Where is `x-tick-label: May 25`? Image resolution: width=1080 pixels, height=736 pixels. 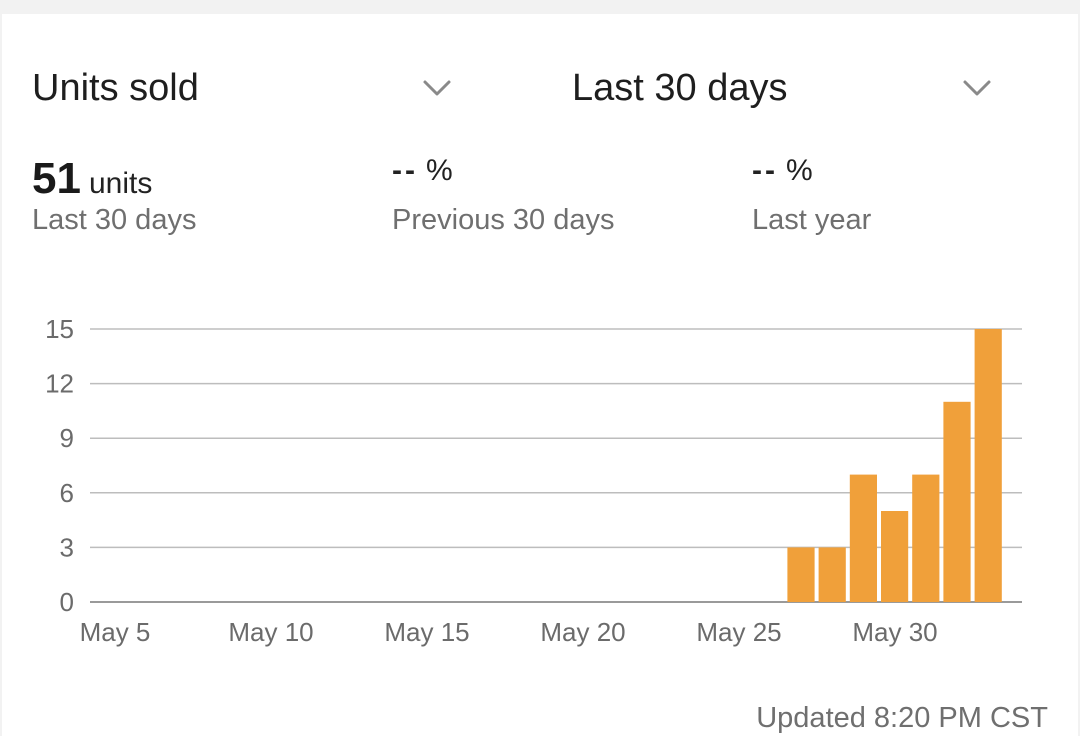 x-tick-label: May 25 is located at coordinates (738, 632).